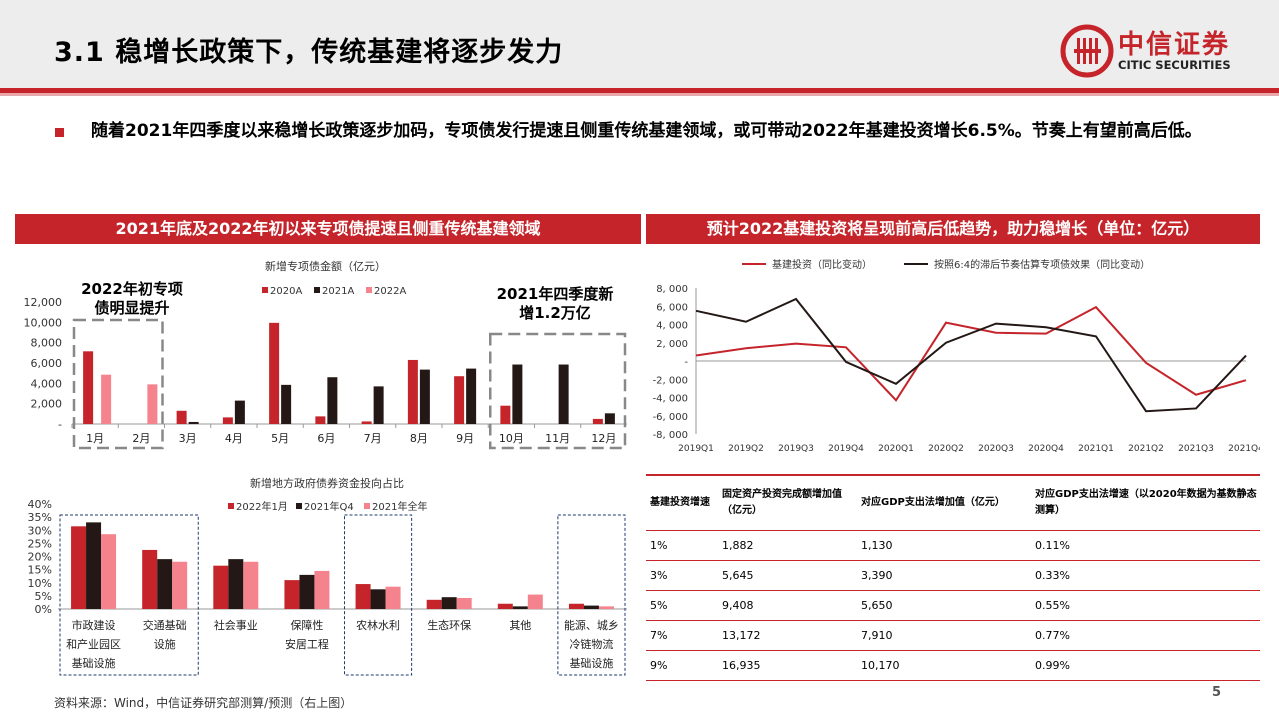  Describe the element at coordinates (274, 373) in the screenshot. I see `bar-2020A-5月` at that location.